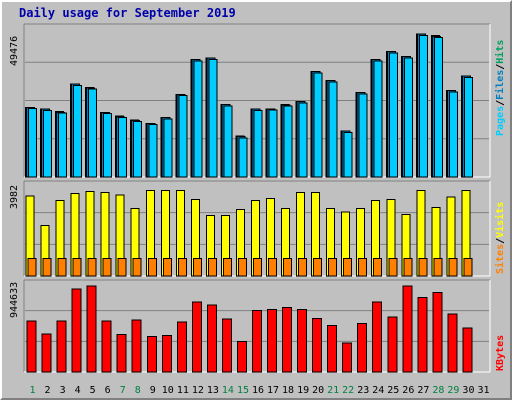  Describe the element at coordinates (138, 390) in the screenshot. I see `x-label-day-8: 8` at that location.